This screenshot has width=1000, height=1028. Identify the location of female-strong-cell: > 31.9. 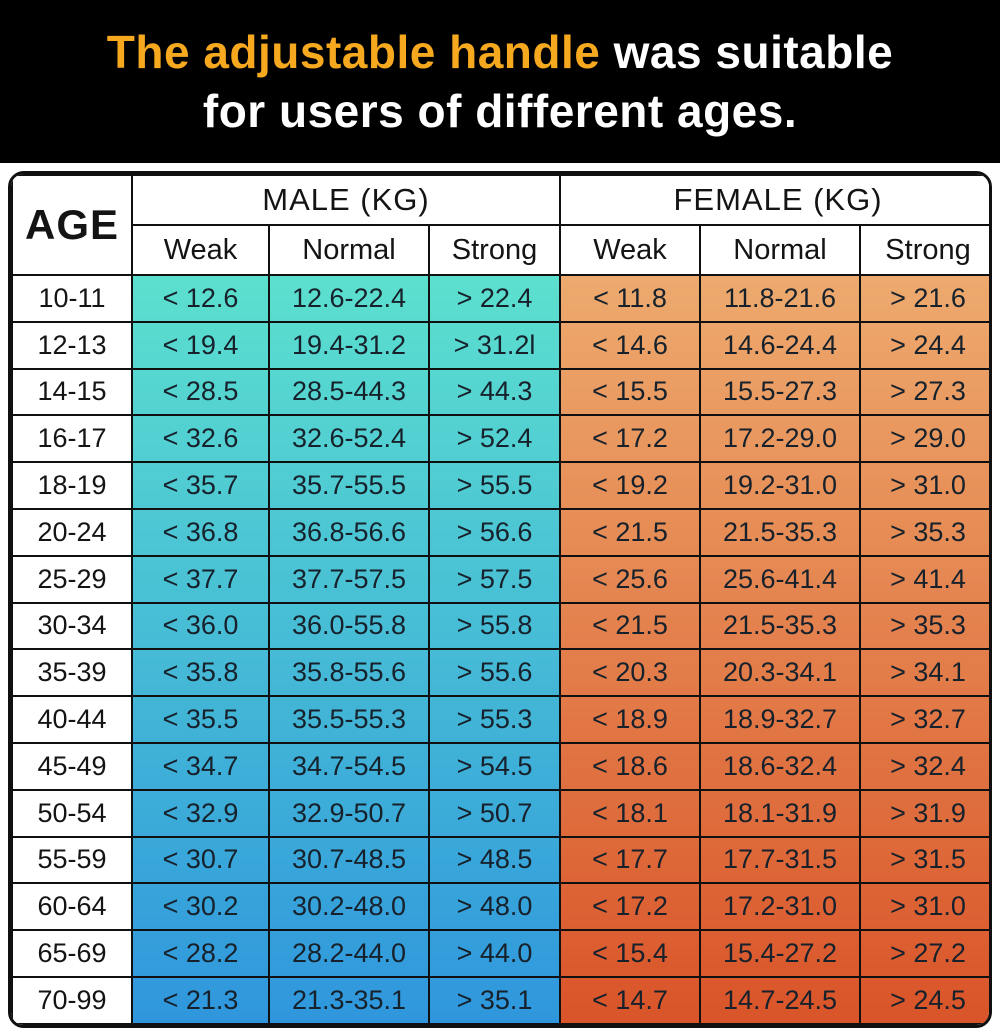
(924, 813).